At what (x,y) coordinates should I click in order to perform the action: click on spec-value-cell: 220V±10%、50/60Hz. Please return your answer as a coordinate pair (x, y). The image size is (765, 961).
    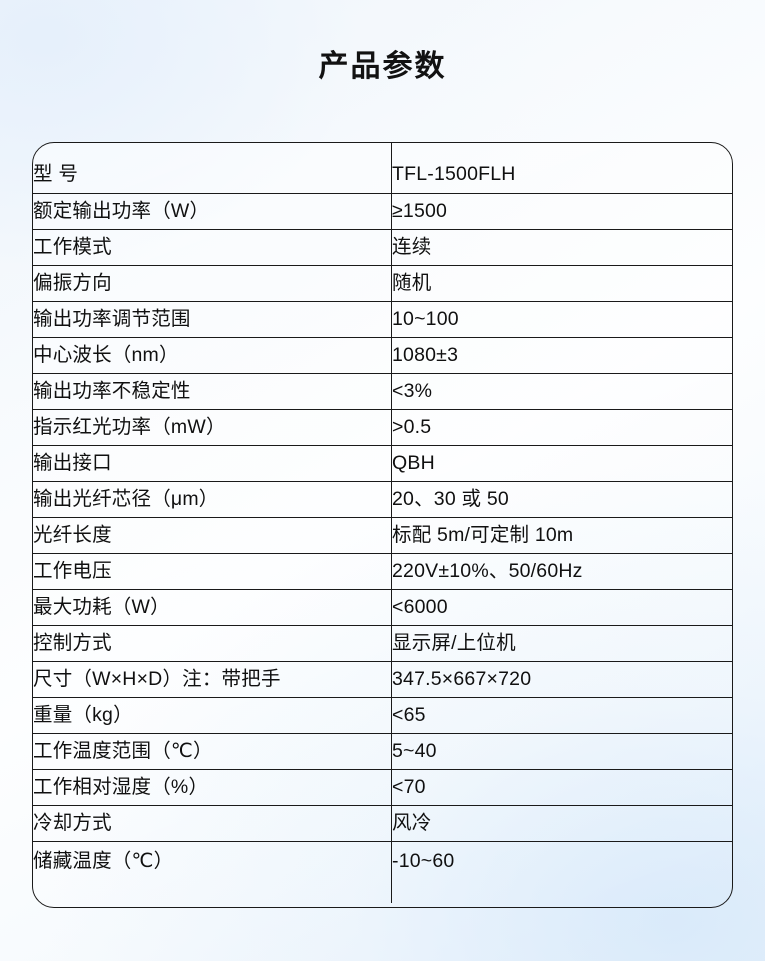
    Looking at the image, I should click on (561, 571).